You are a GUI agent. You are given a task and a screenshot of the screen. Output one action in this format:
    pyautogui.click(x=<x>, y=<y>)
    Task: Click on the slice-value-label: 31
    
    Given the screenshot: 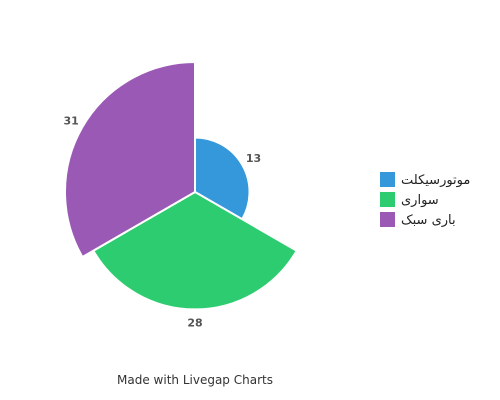 What is the action you would take?
    pyautogui.click(x=71, y=121)
    